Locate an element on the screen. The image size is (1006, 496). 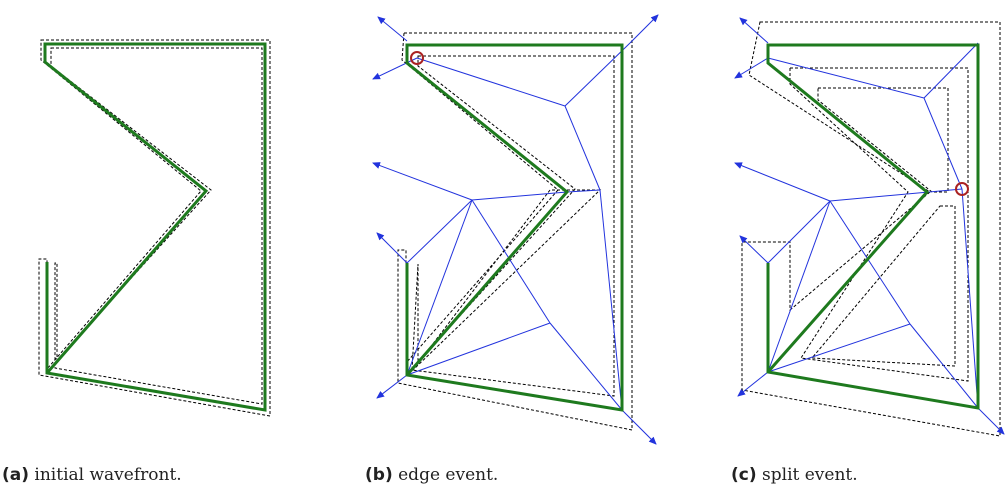
caption-c-tag: (c) is located at coordinates (744, 475).